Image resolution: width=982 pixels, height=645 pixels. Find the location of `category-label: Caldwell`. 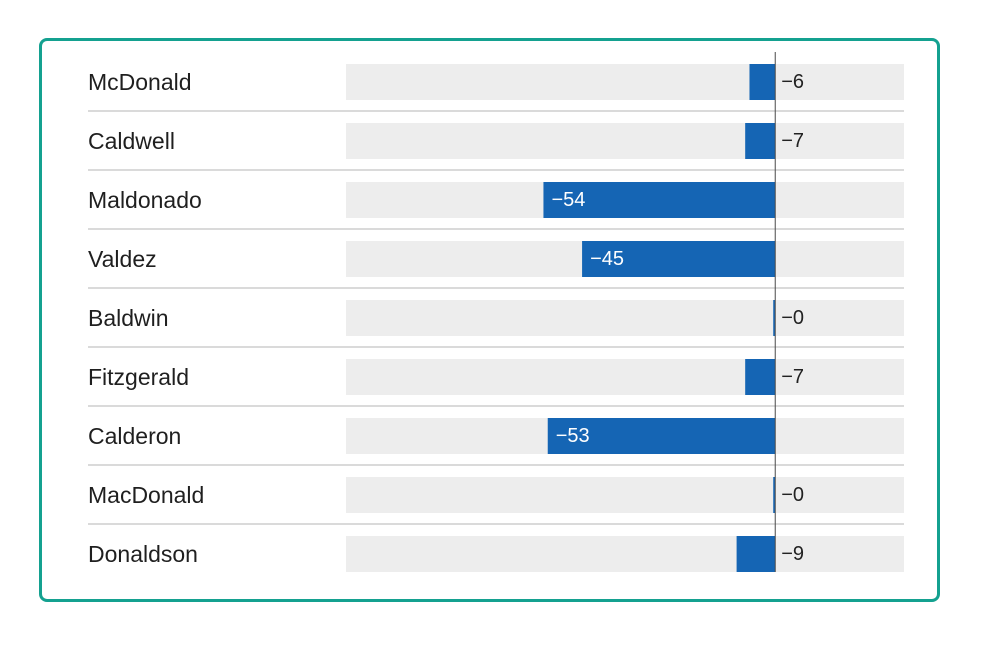

category-label: Caldwell is located at coordinates (131, 141).